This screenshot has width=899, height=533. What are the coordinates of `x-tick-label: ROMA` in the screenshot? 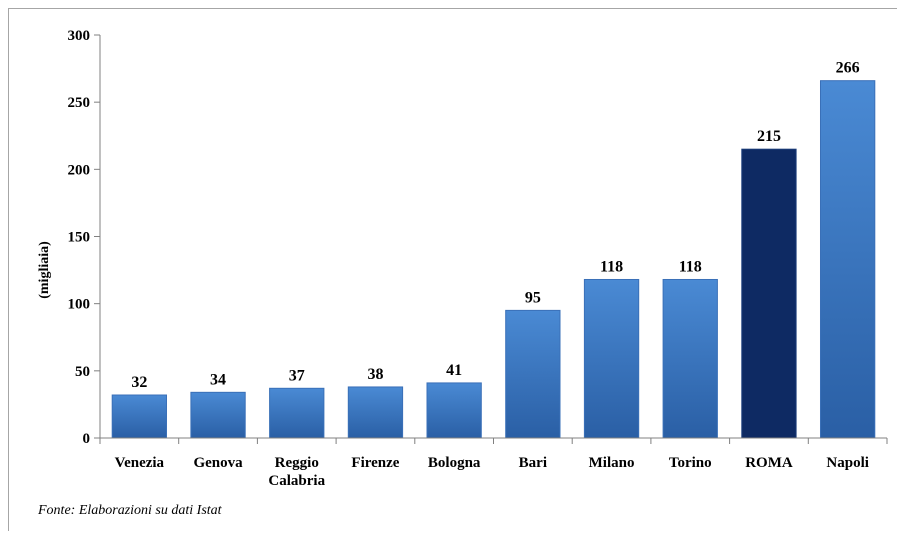 It's located at (769, 463).